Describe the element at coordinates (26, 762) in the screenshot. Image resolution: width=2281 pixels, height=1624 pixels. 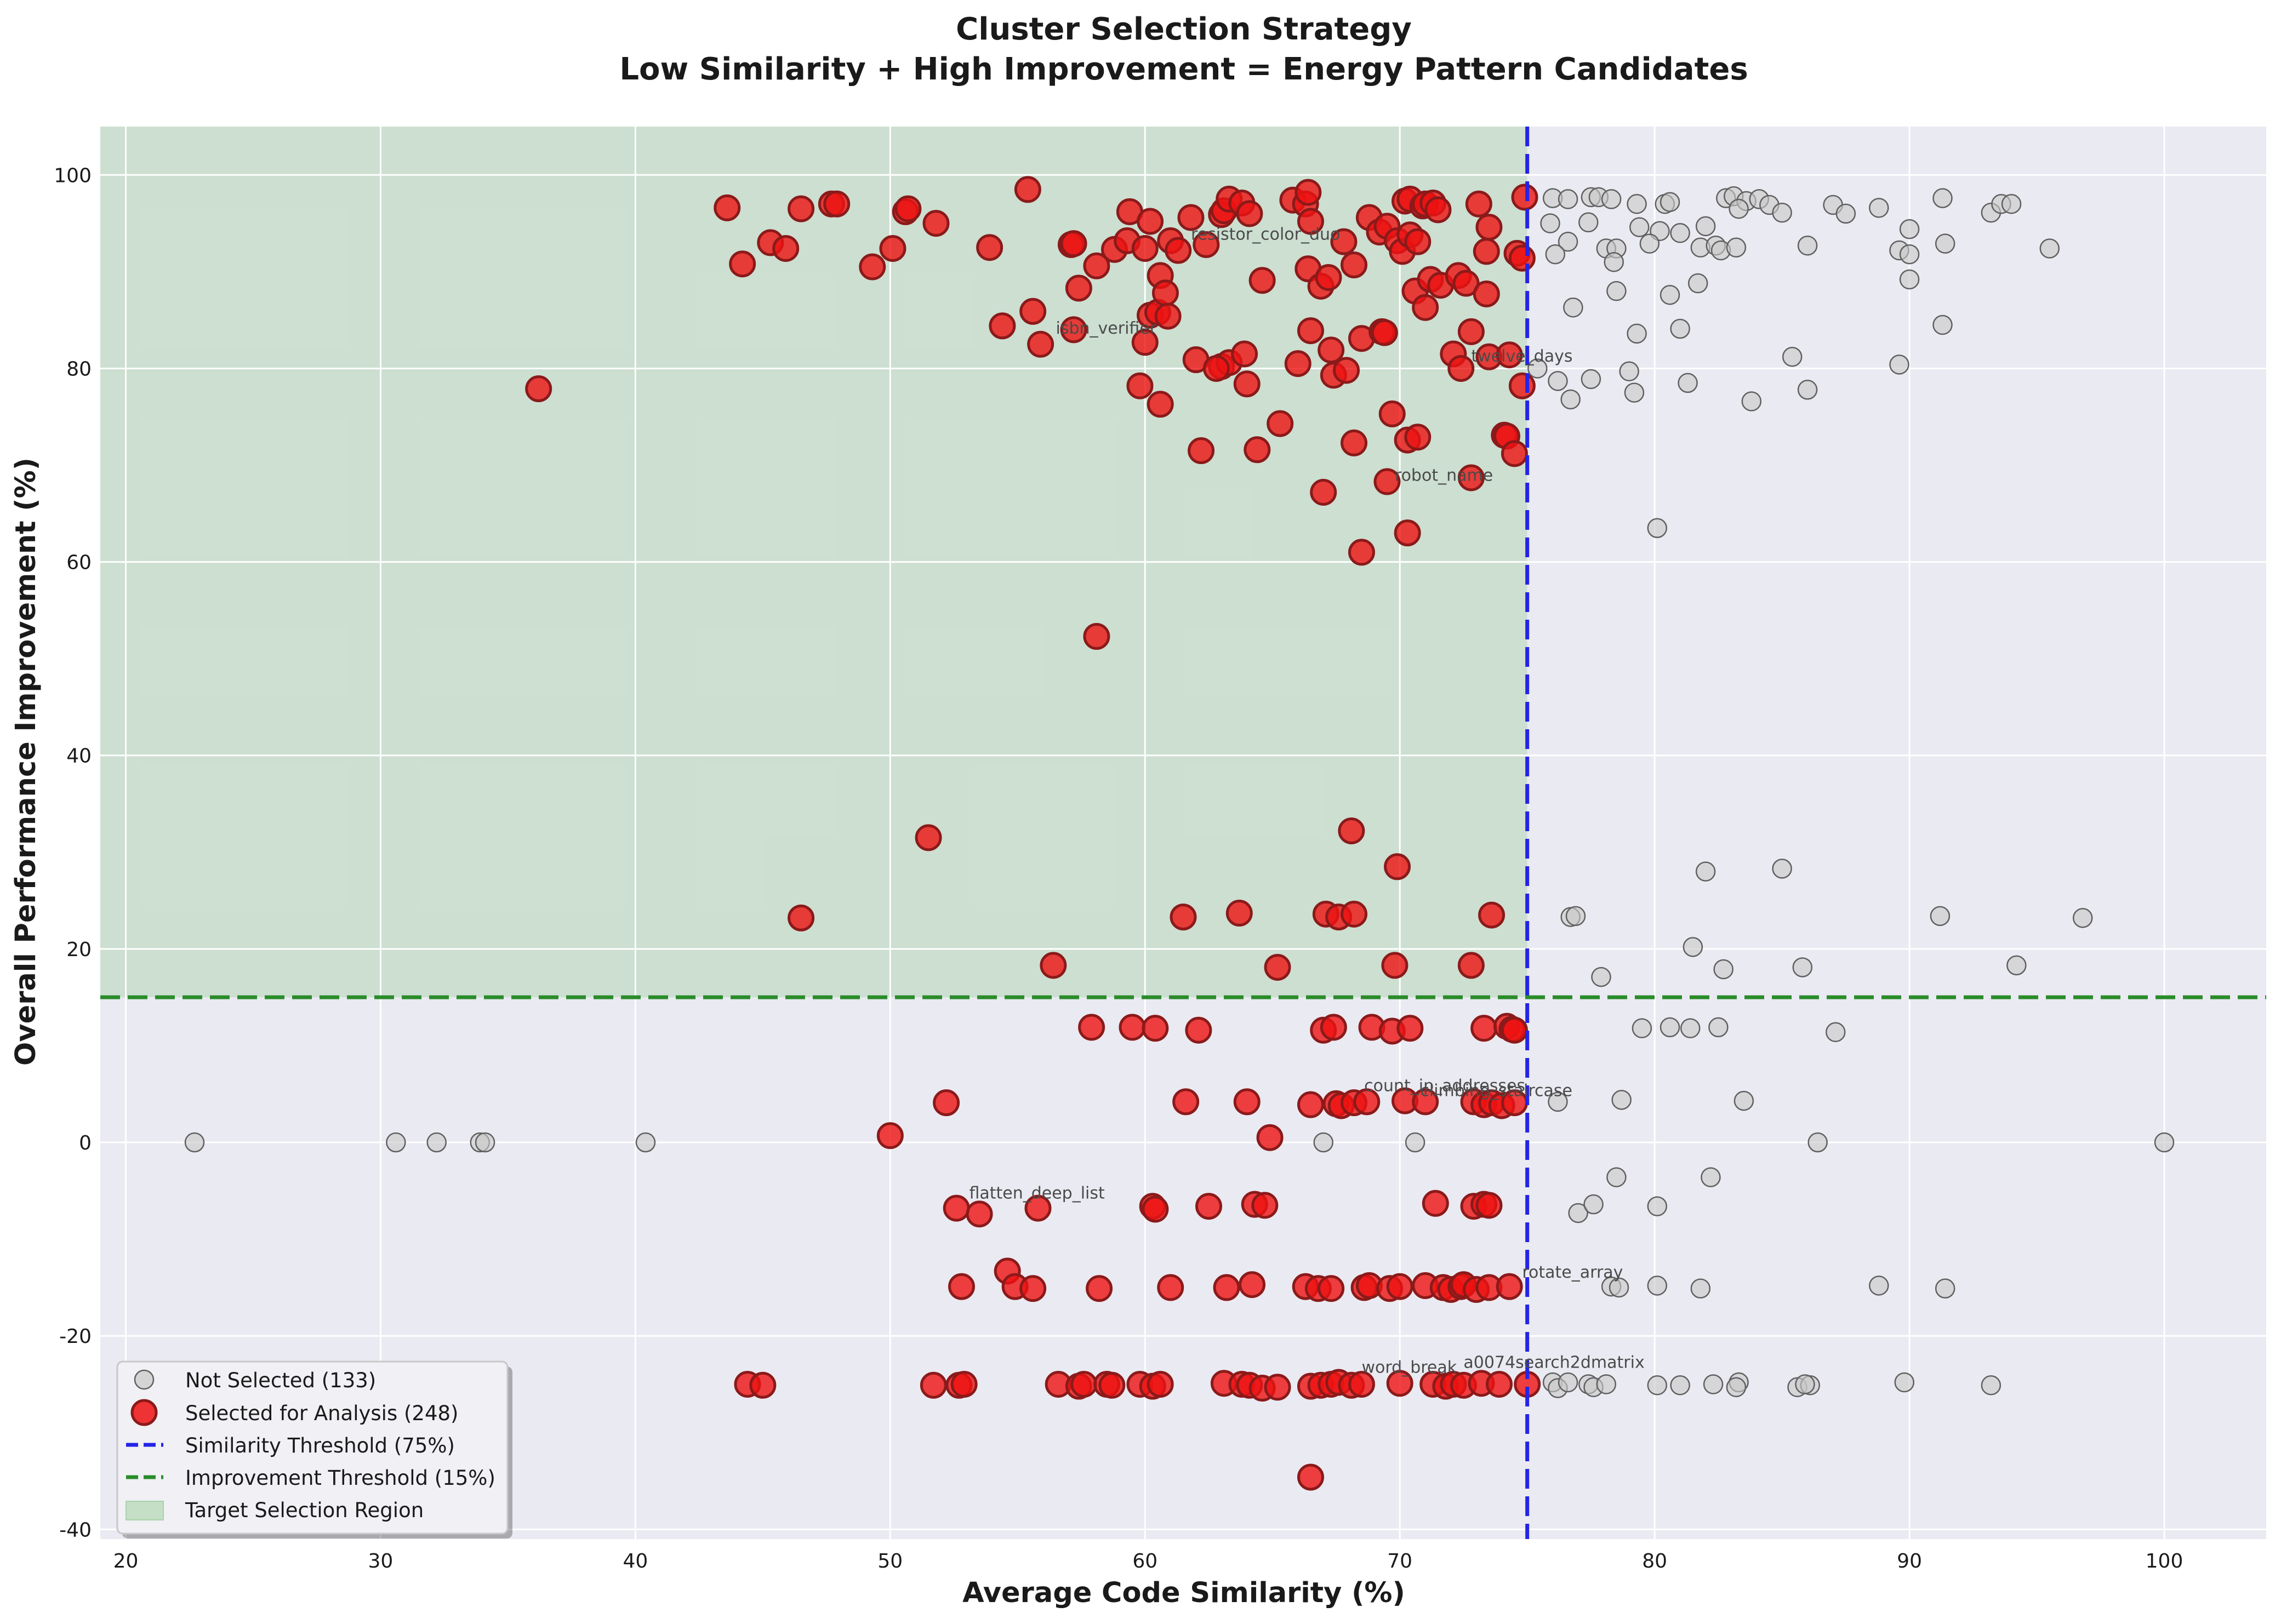
I see `y-axis-label: Overall Performance Improvement (%)` at that location.